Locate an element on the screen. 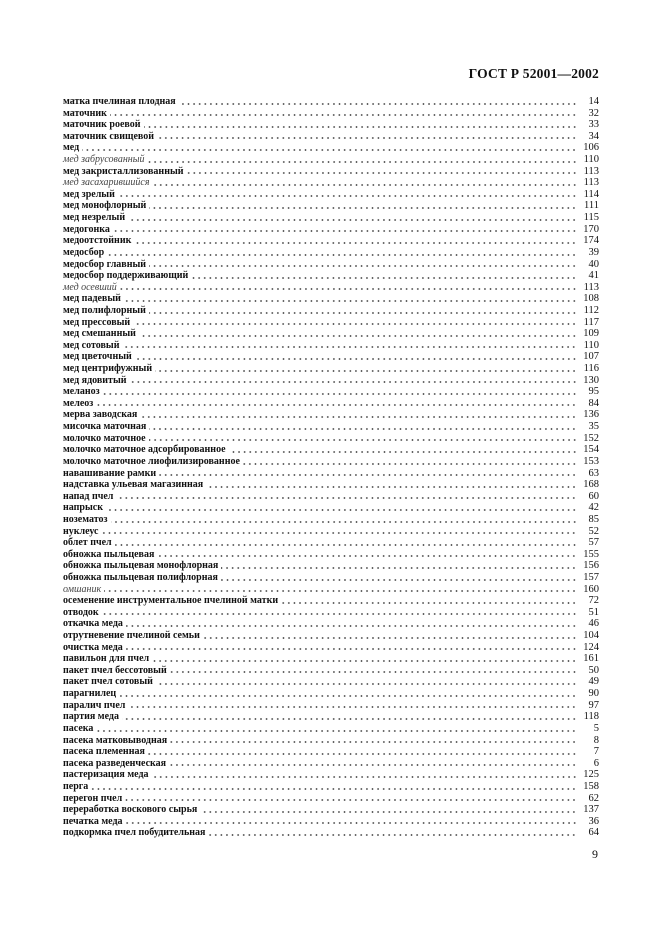  index-term: мед монофлорный is located at coordinates (105, 206).